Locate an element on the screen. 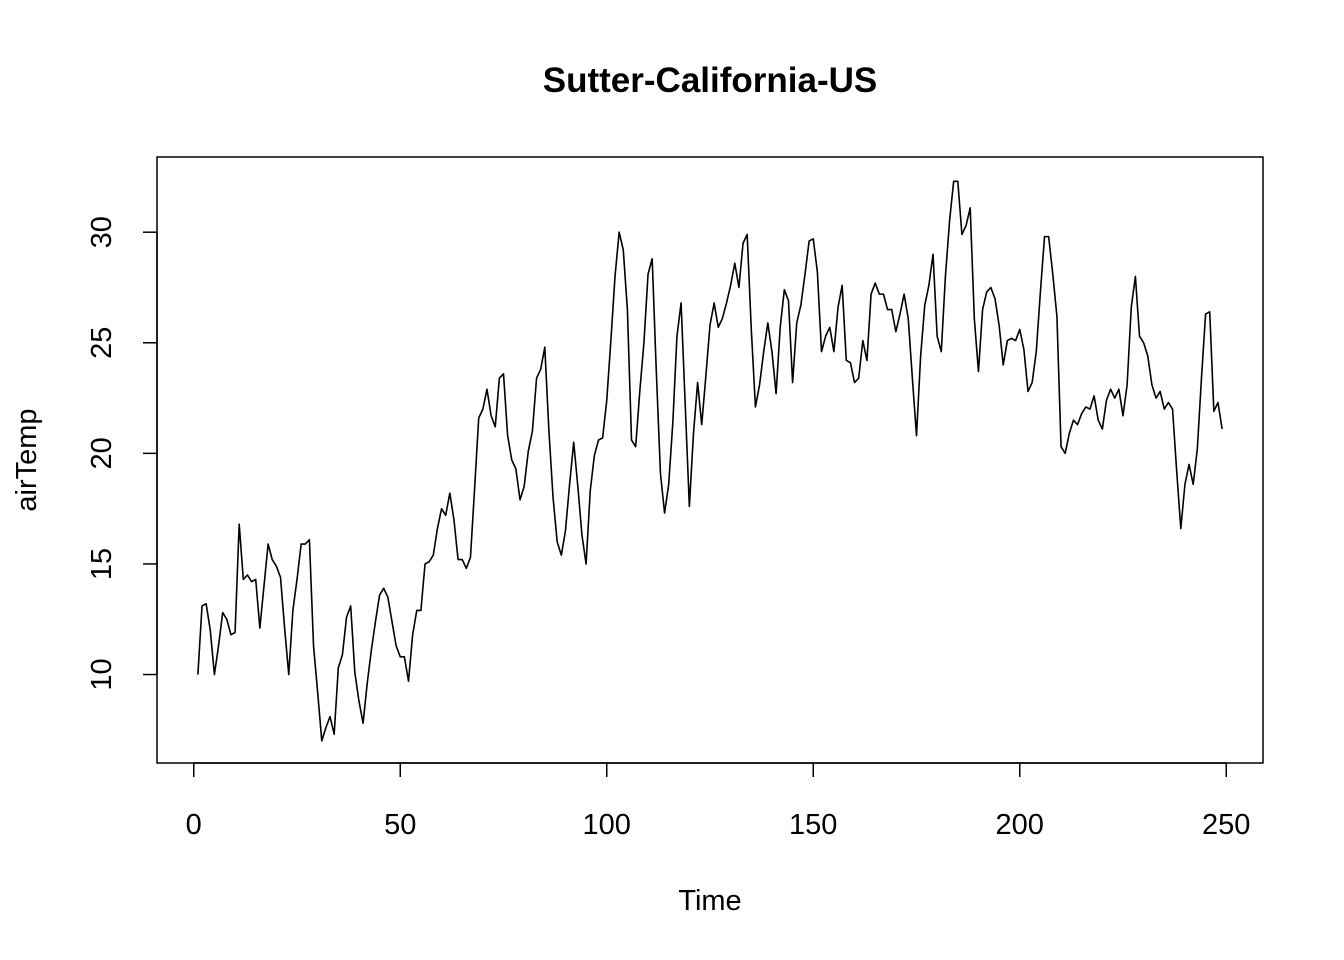 The height and width of the screenshot is (960, 1344). y-axis-label: airTemp is located at coordinates (27, 459).